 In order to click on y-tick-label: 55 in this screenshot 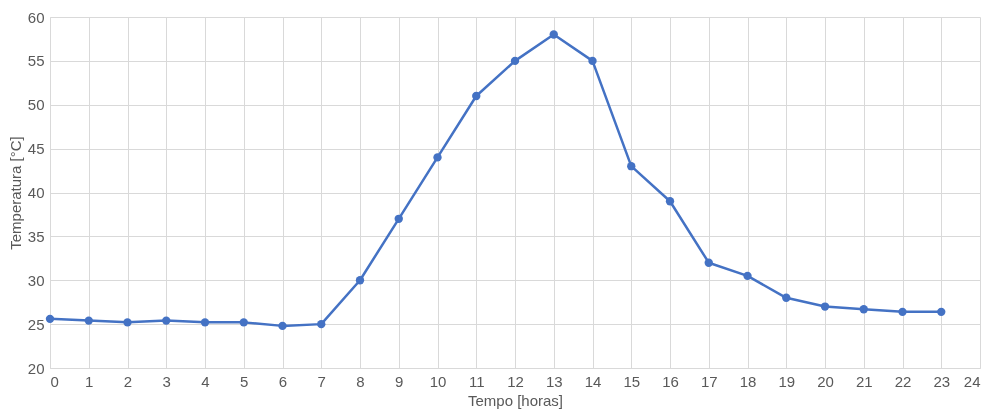, I will do `click(36, 61)`.